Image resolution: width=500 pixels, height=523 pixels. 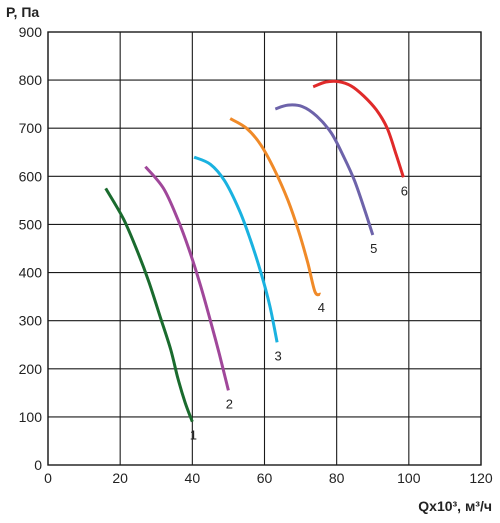 What do you see at coordinates (31, 273) in the screenshot?
I see `y-tick-label: 400` at bounding box center [31, 273].